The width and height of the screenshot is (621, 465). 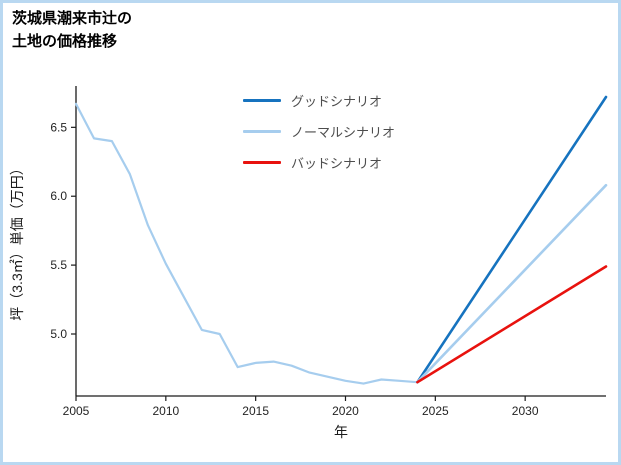 I want to click on legend-label-normal-scenario: ノーマルシナリオ, so click(x=343, y=132).